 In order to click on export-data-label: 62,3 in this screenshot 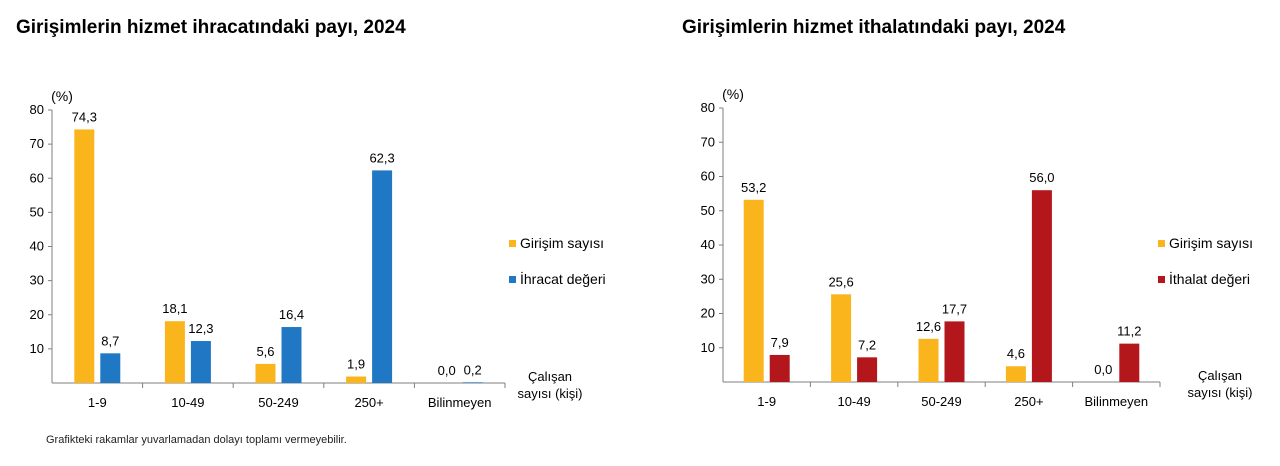, I will do `click(381, 157)`.